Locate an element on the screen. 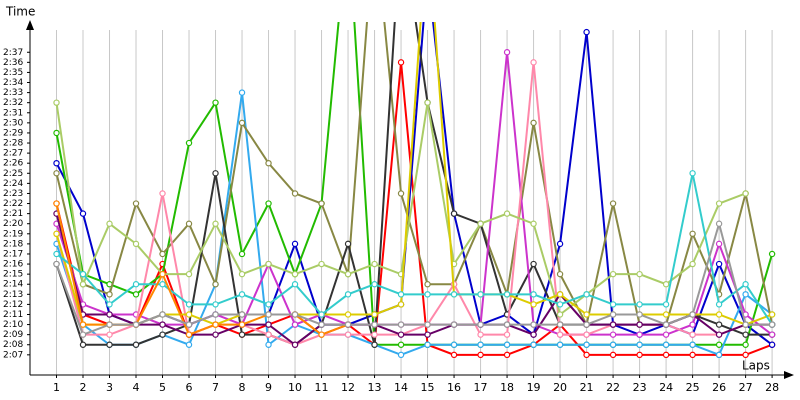 The width and height of the screenshot is (800, 400). x-tick-label: 11 is located at coordinates (322, 387).